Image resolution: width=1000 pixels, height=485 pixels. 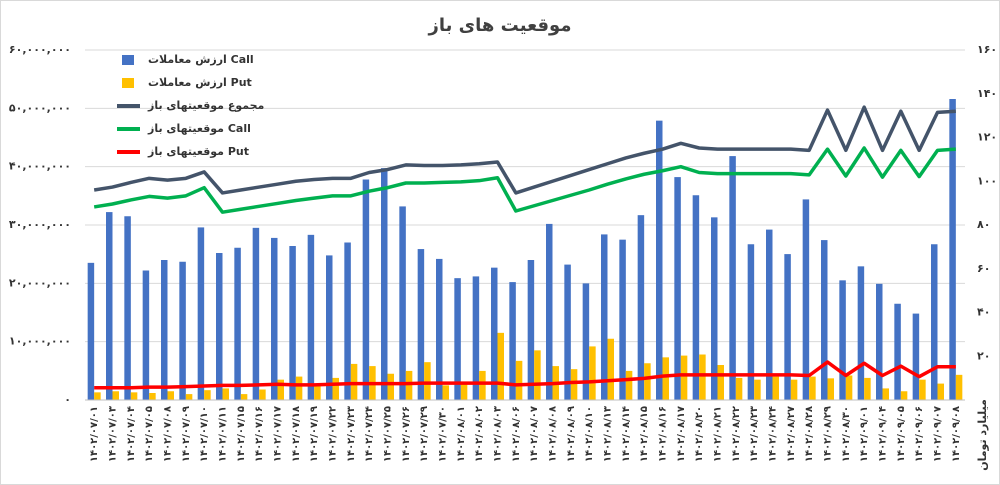 What do you see at coordinates (40, 107) in the screenshot?
I see `y-tick-label: ۵۰,۰۰۰,۰۰۰` at bounding box center [40, 107].